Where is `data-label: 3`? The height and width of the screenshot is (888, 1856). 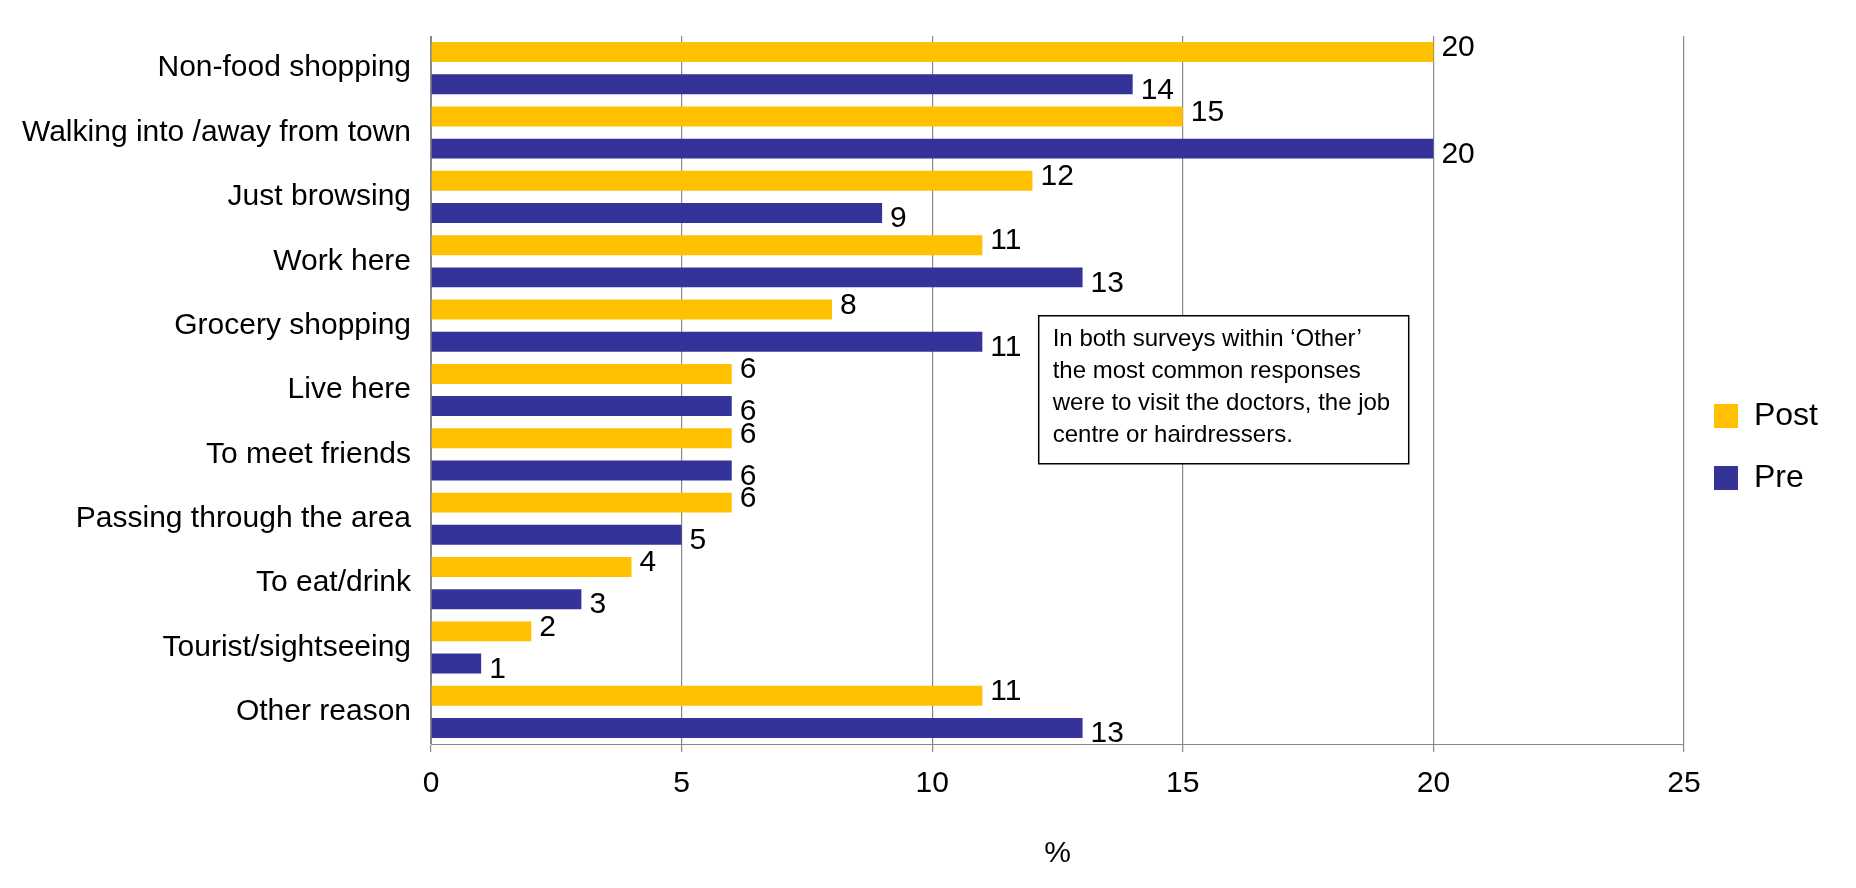 data-label: 3 is located at coordinates (598, 603).